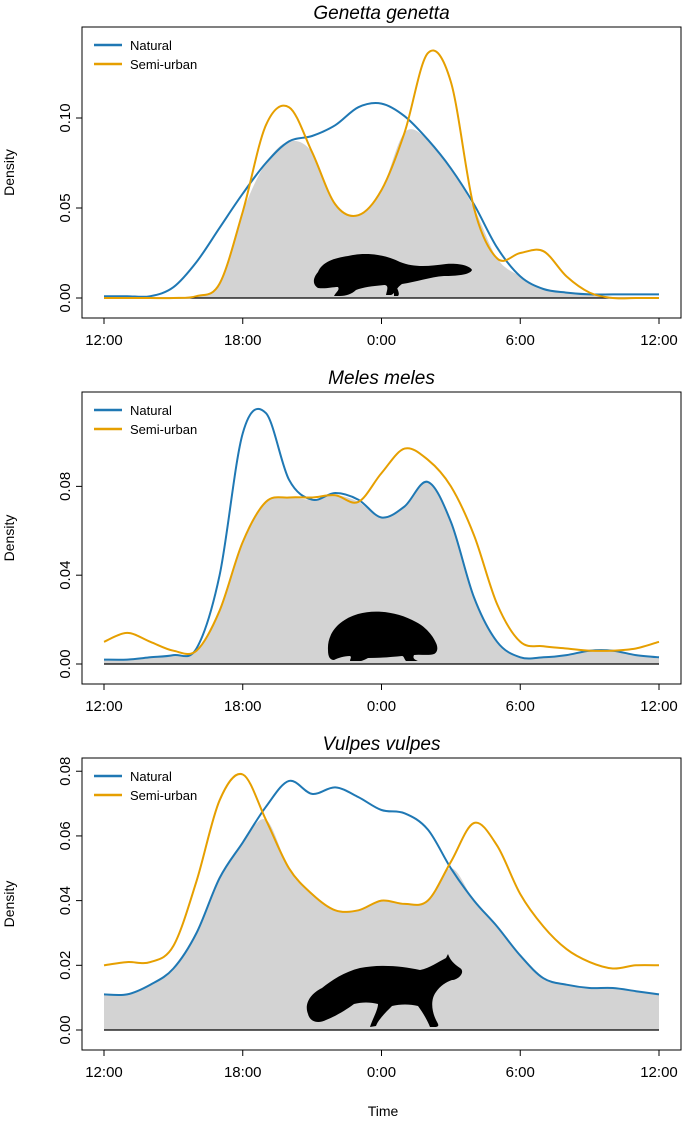 The height and width of the screenshot is (1124, 685). I want to click on y-tick-label: 0.02, so click(65, 965).